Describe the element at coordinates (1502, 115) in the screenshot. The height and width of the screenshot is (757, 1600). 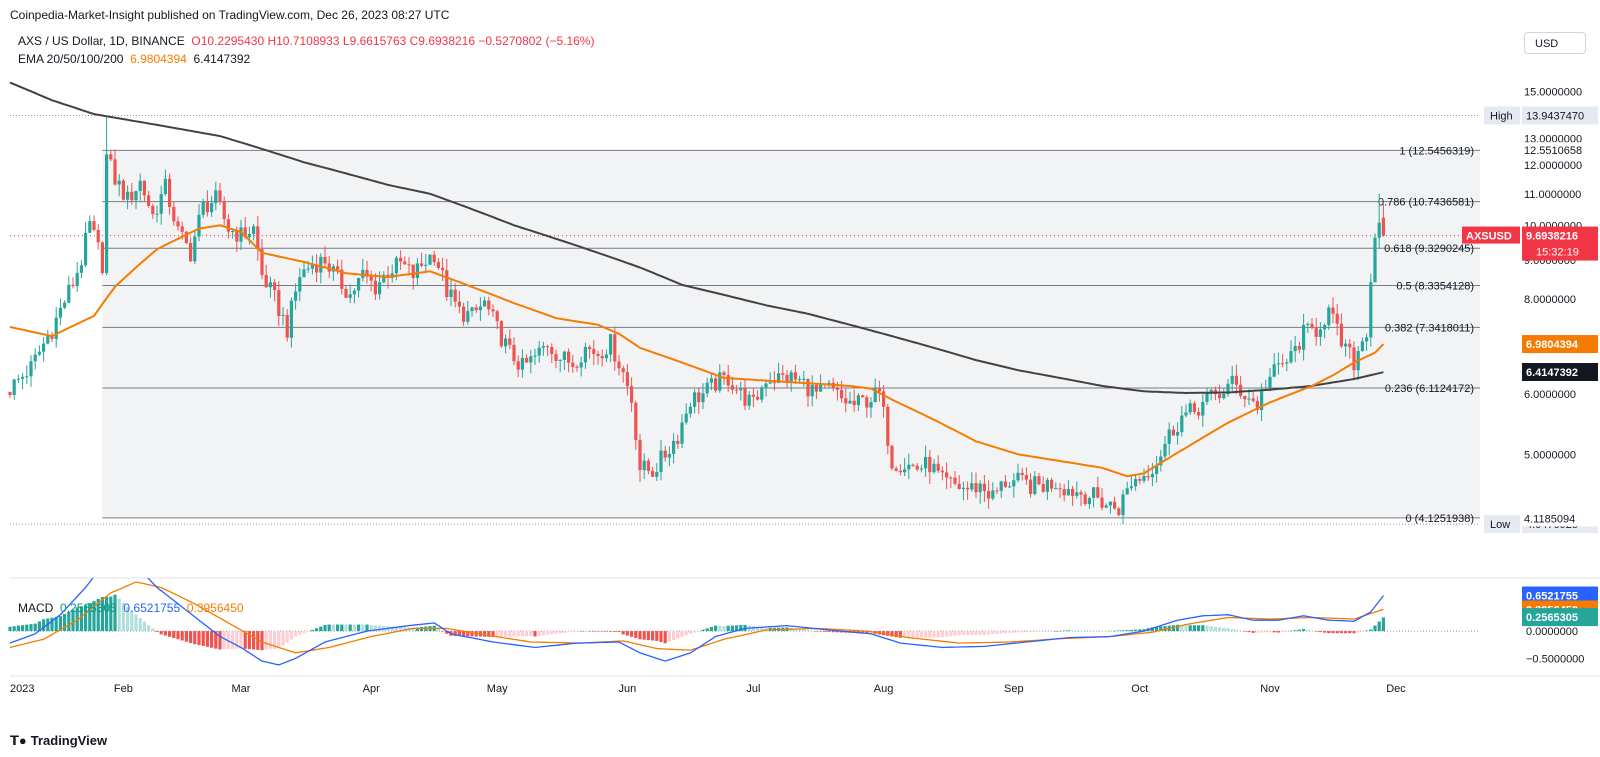
I see `high-label-box` at that location.